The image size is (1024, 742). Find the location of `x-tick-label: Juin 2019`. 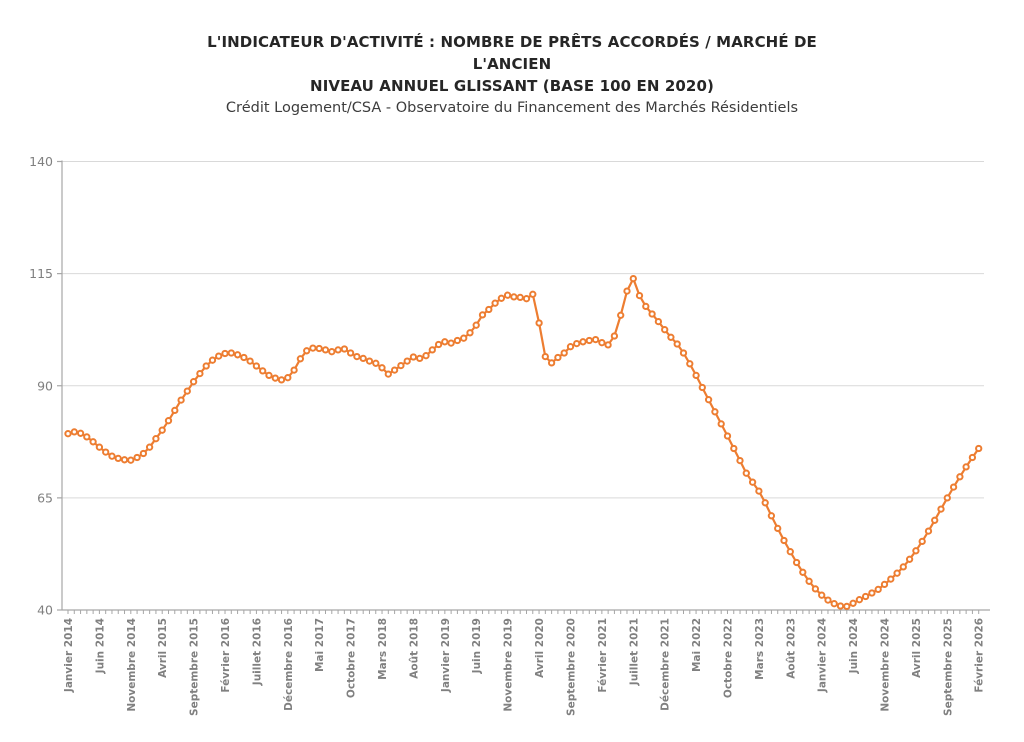

x-tick-label: Juin 2019 is located at coordinates (477, 646).